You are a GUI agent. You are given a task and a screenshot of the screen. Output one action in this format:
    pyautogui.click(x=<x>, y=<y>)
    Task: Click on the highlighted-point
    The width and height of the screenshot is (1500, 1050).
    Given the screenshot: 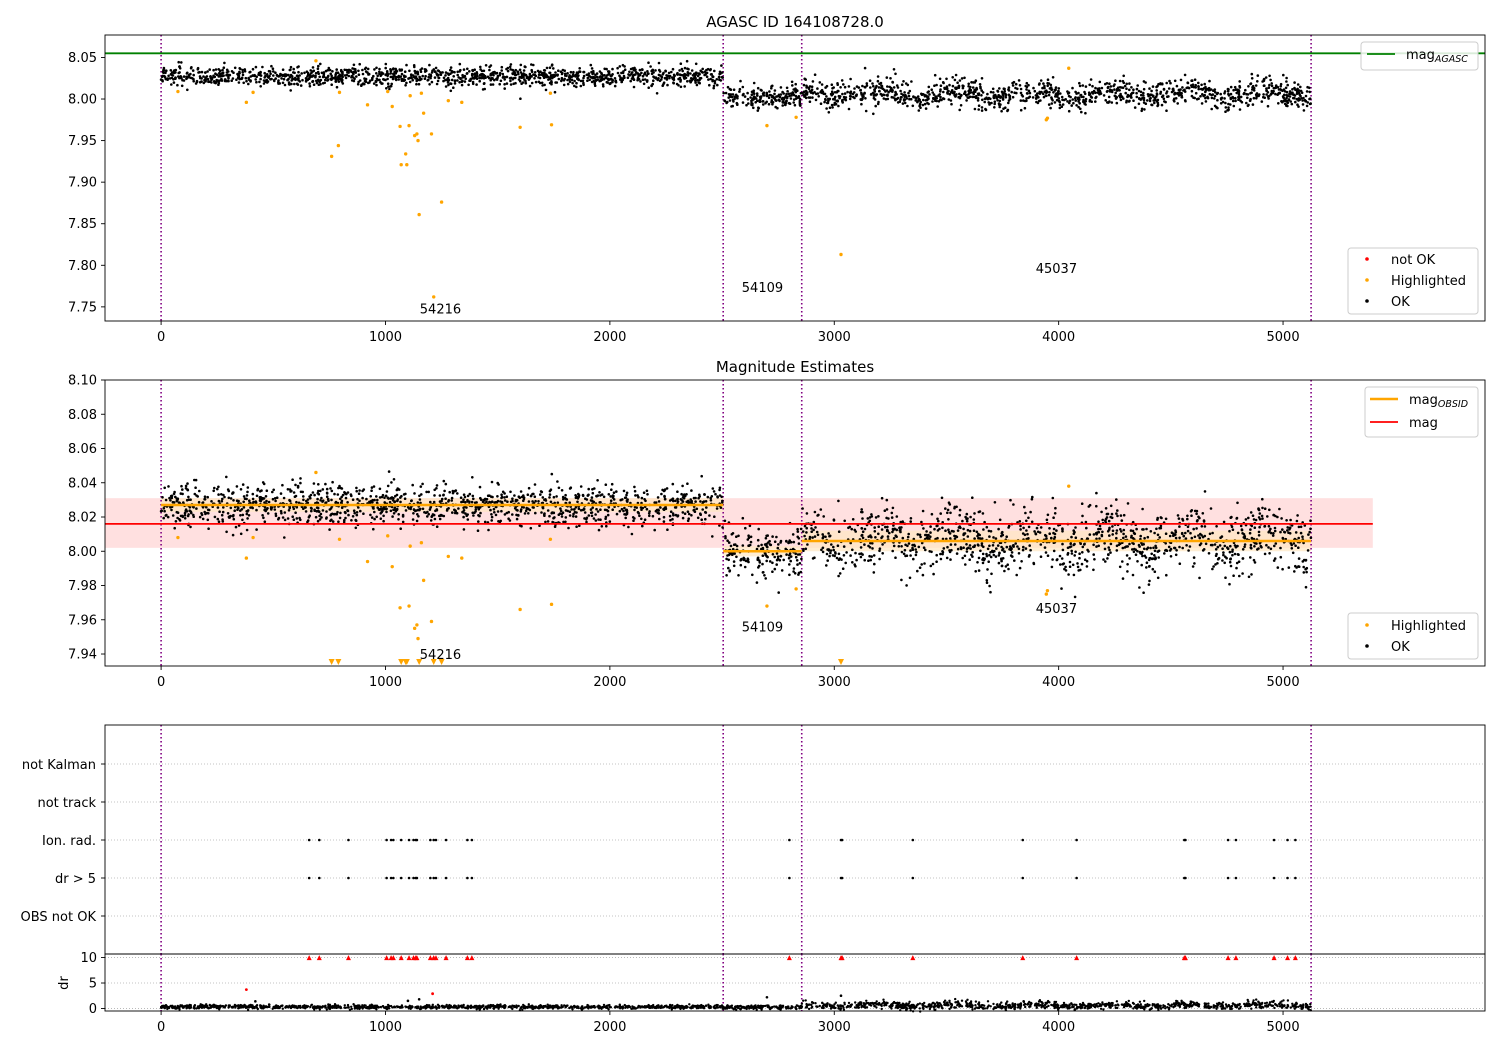 What is the action you would take?
    pyautogui.click(x=796, y=117)
    